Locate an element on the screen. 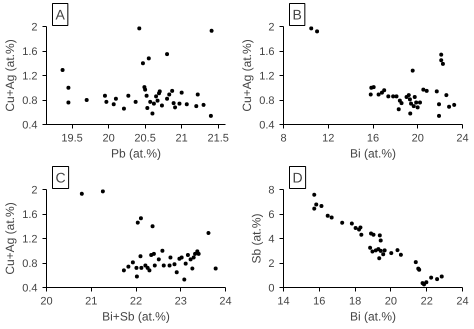 The height and width of the screenshot is (329, 474). y-tick-label: 4 is located at coordinates (271, 240).